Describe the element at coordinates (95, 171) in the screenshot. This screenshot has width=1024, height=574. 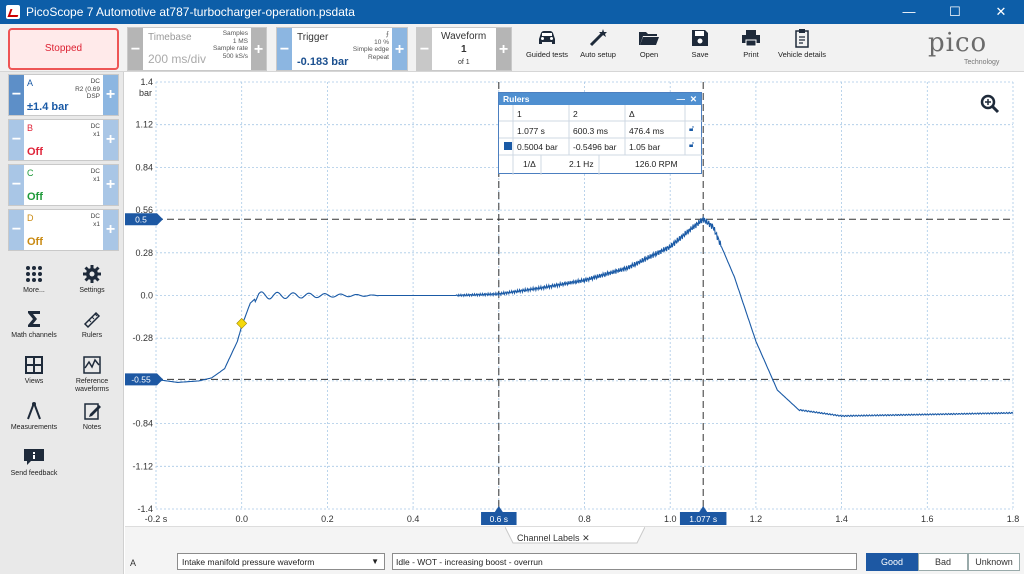
I see `channel-c-coupling: DC` at that location.